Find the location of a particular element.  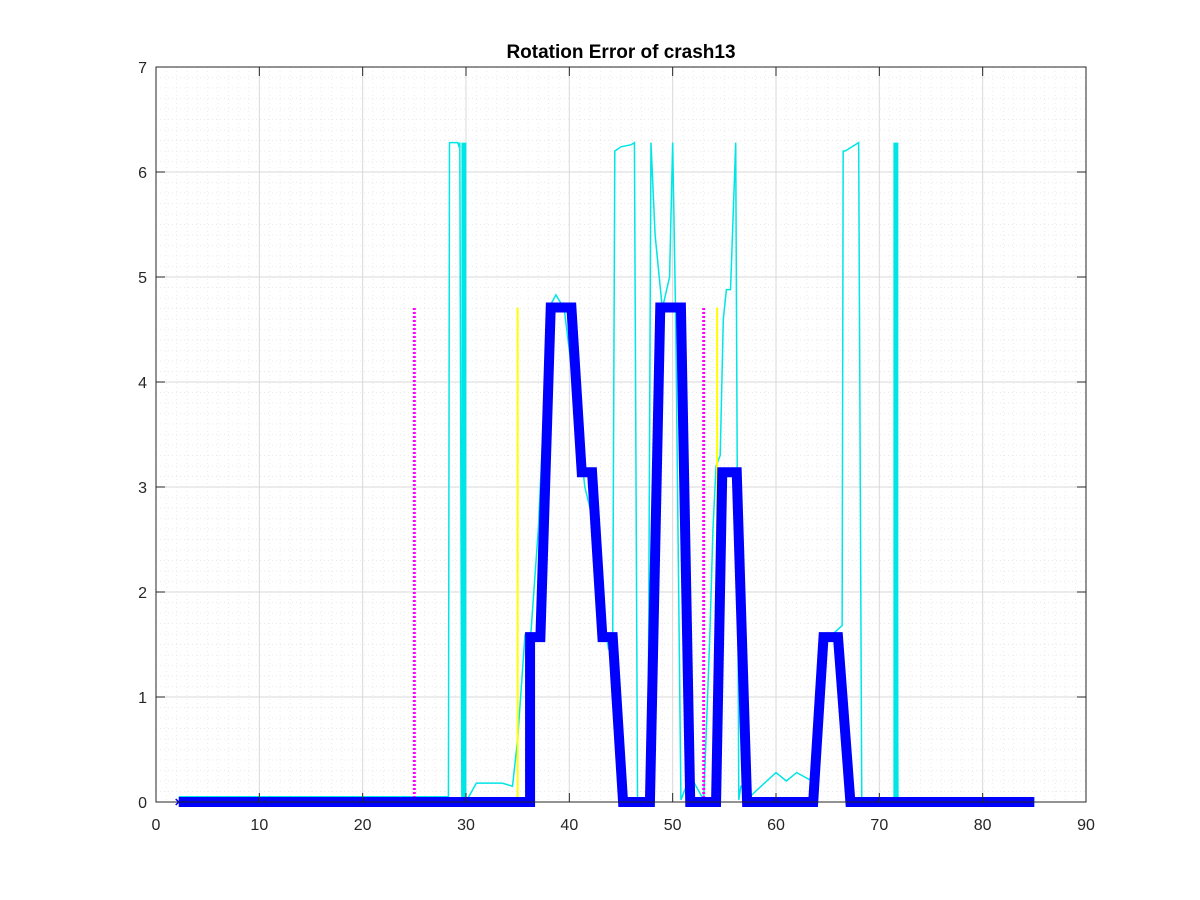

y-tick-label: 7 is located at coordinates (142, 68).